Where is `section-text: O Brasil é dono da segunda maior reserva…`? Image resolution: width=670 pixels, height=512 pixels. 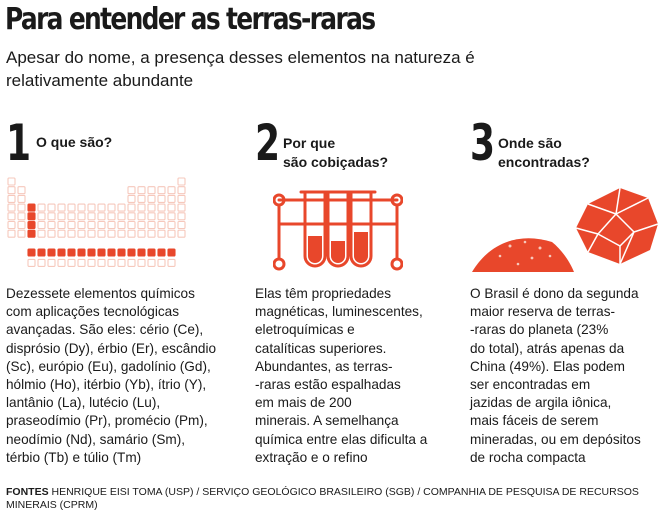
section-text: O Brasil é dono da segunda maior reserva… is located at coordinates (555, 375).